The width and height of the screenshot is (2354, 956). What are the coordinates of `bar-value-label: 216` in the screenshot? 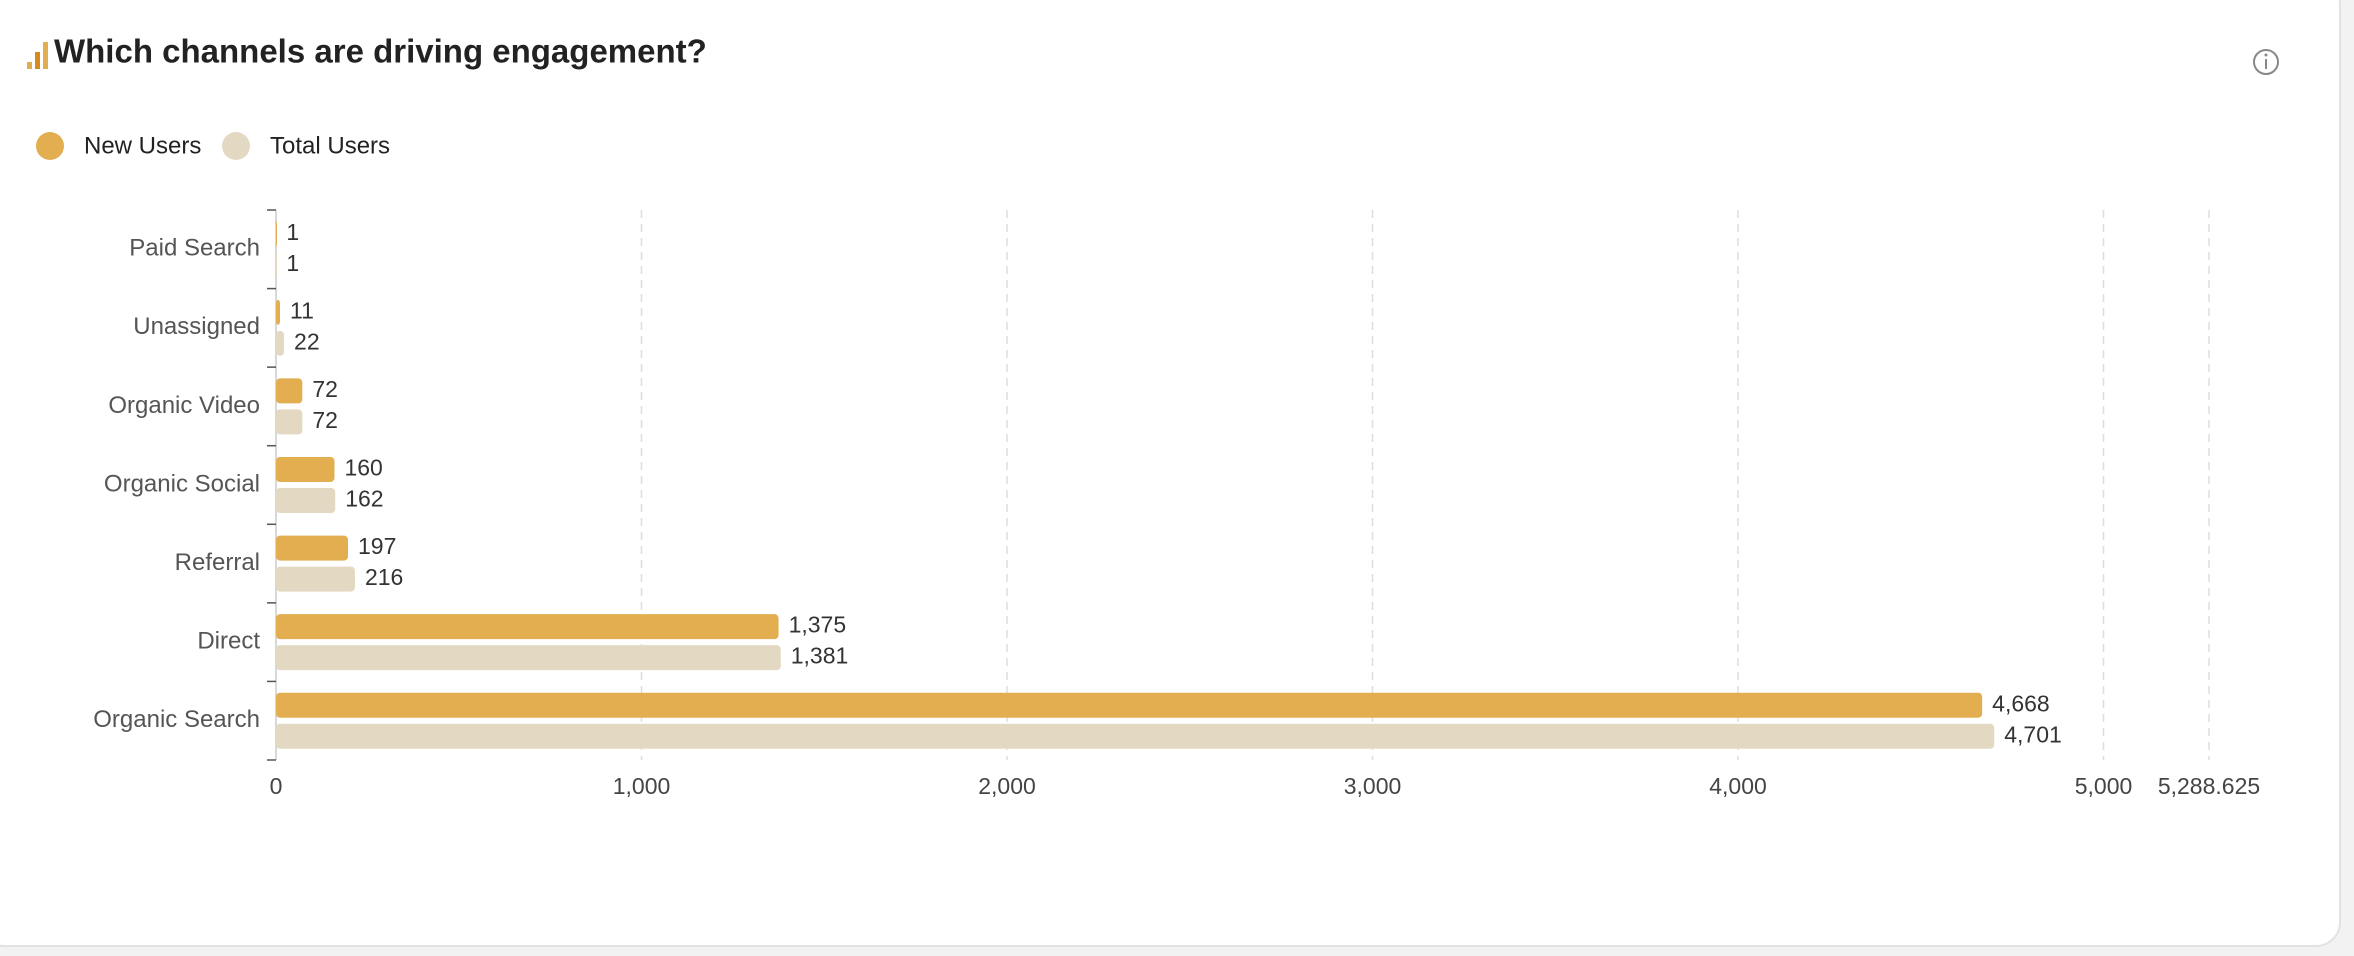 It's located at (384, 577).